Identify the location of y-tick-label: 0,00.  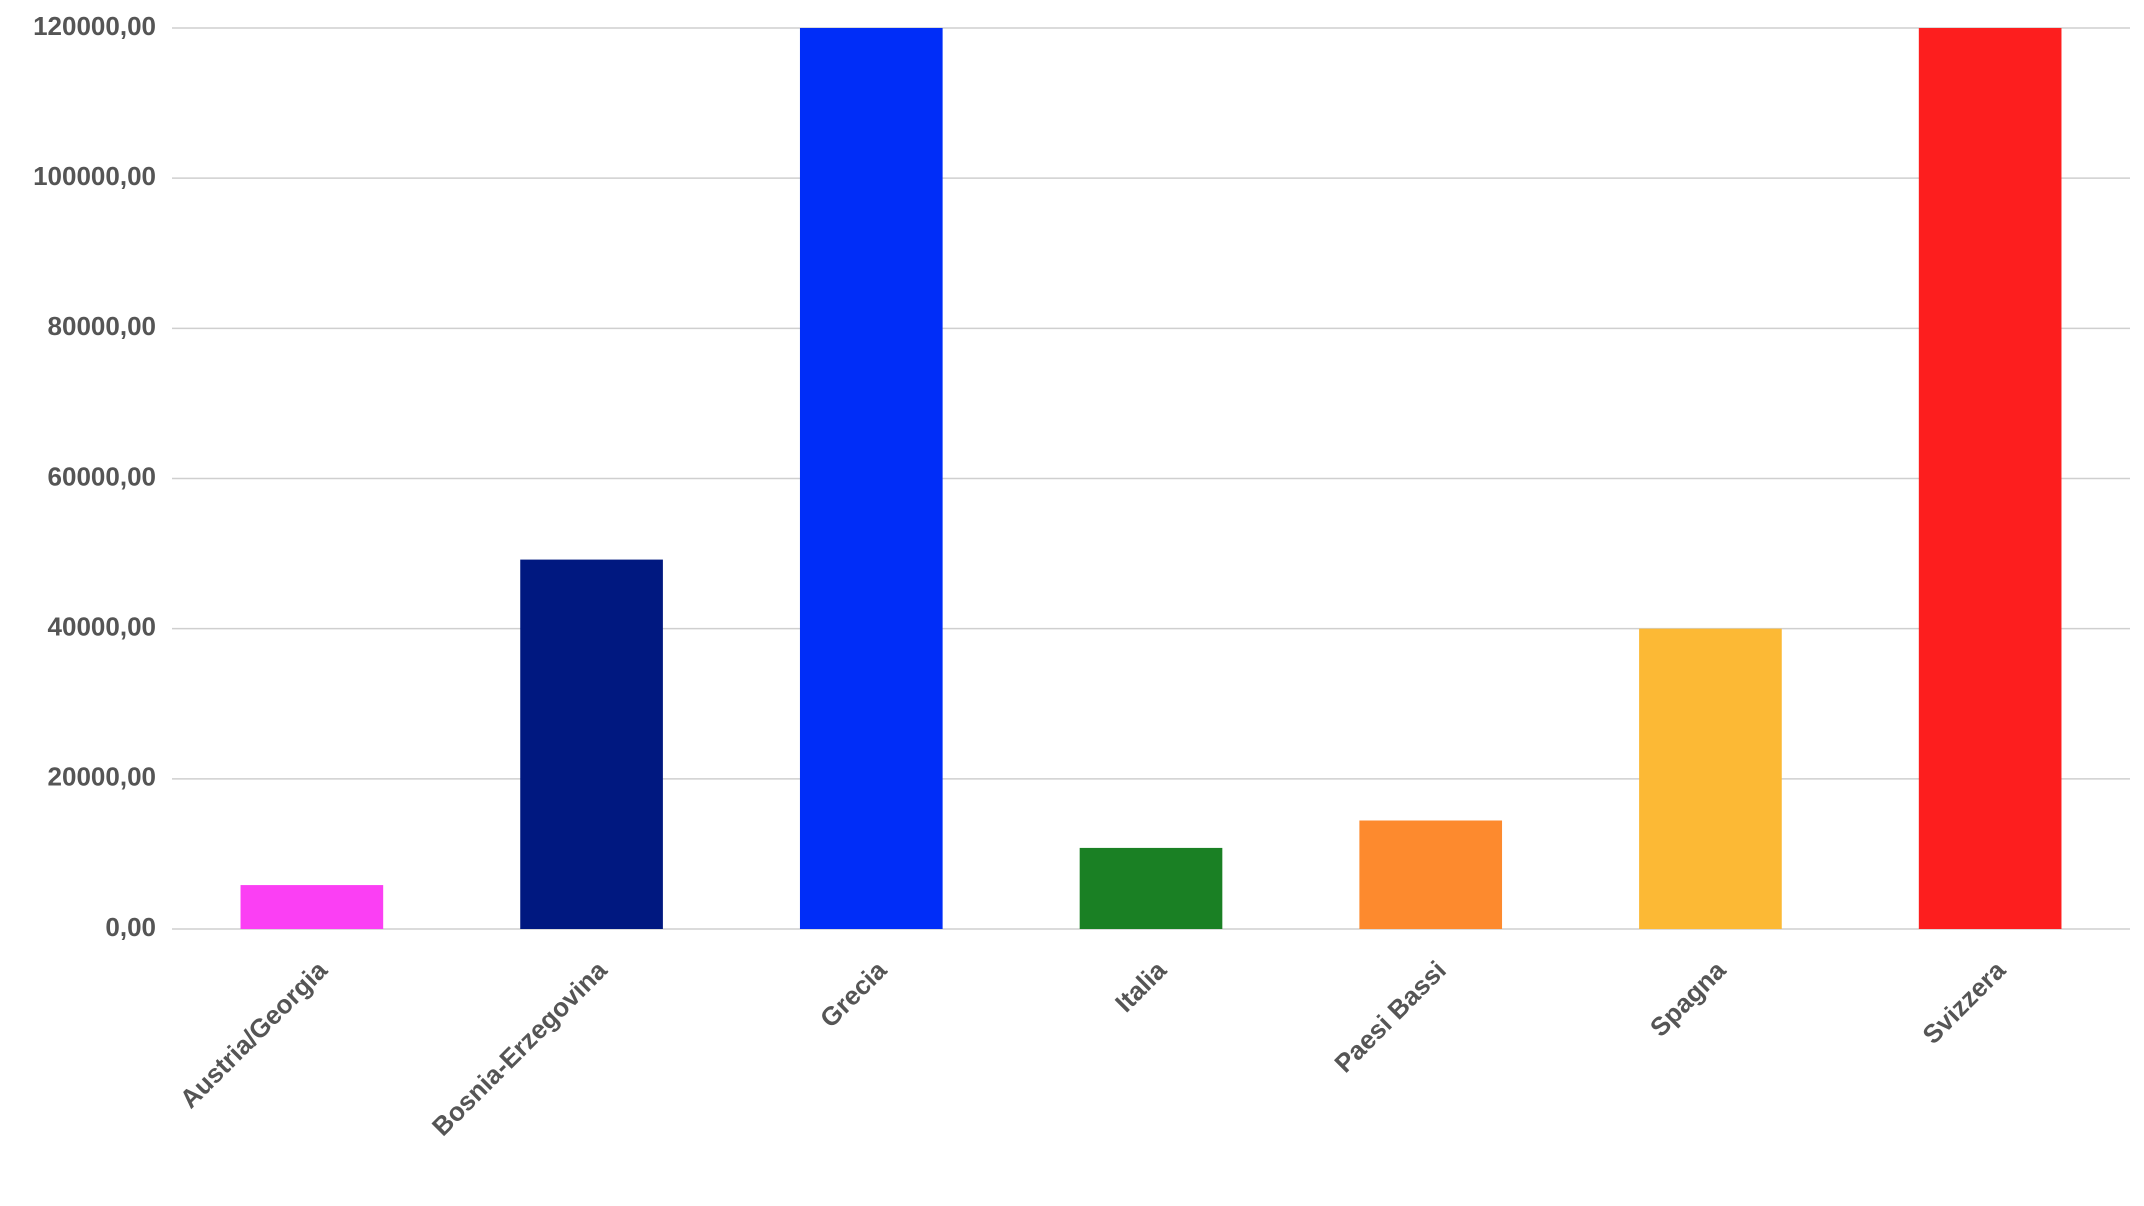
(130, 927).